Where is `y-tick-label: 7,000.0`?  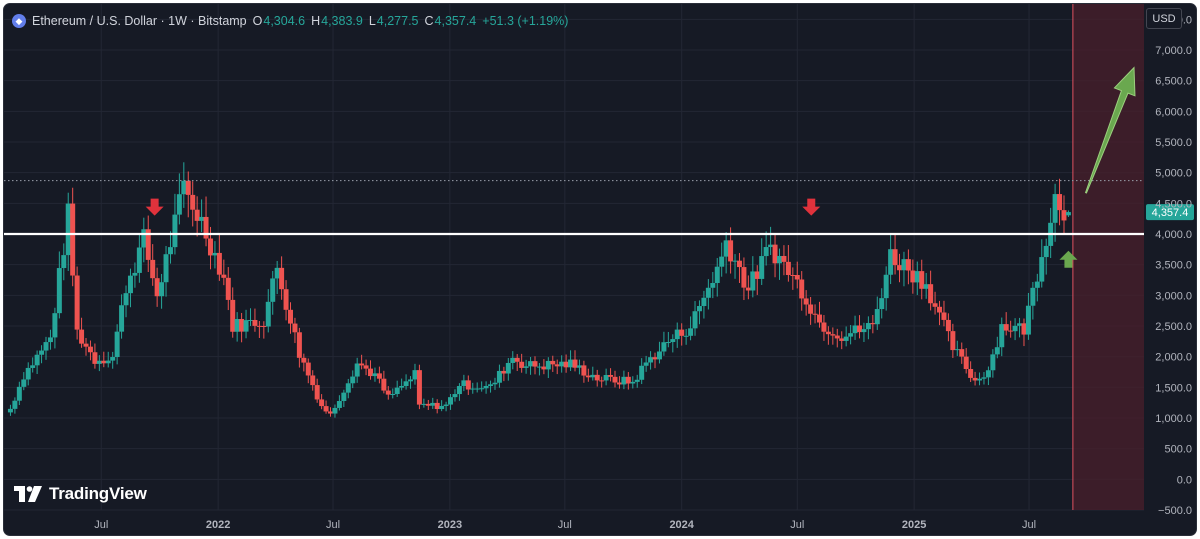 y-tick-label: 7,000.0 is located at coordinates (1173, 51).